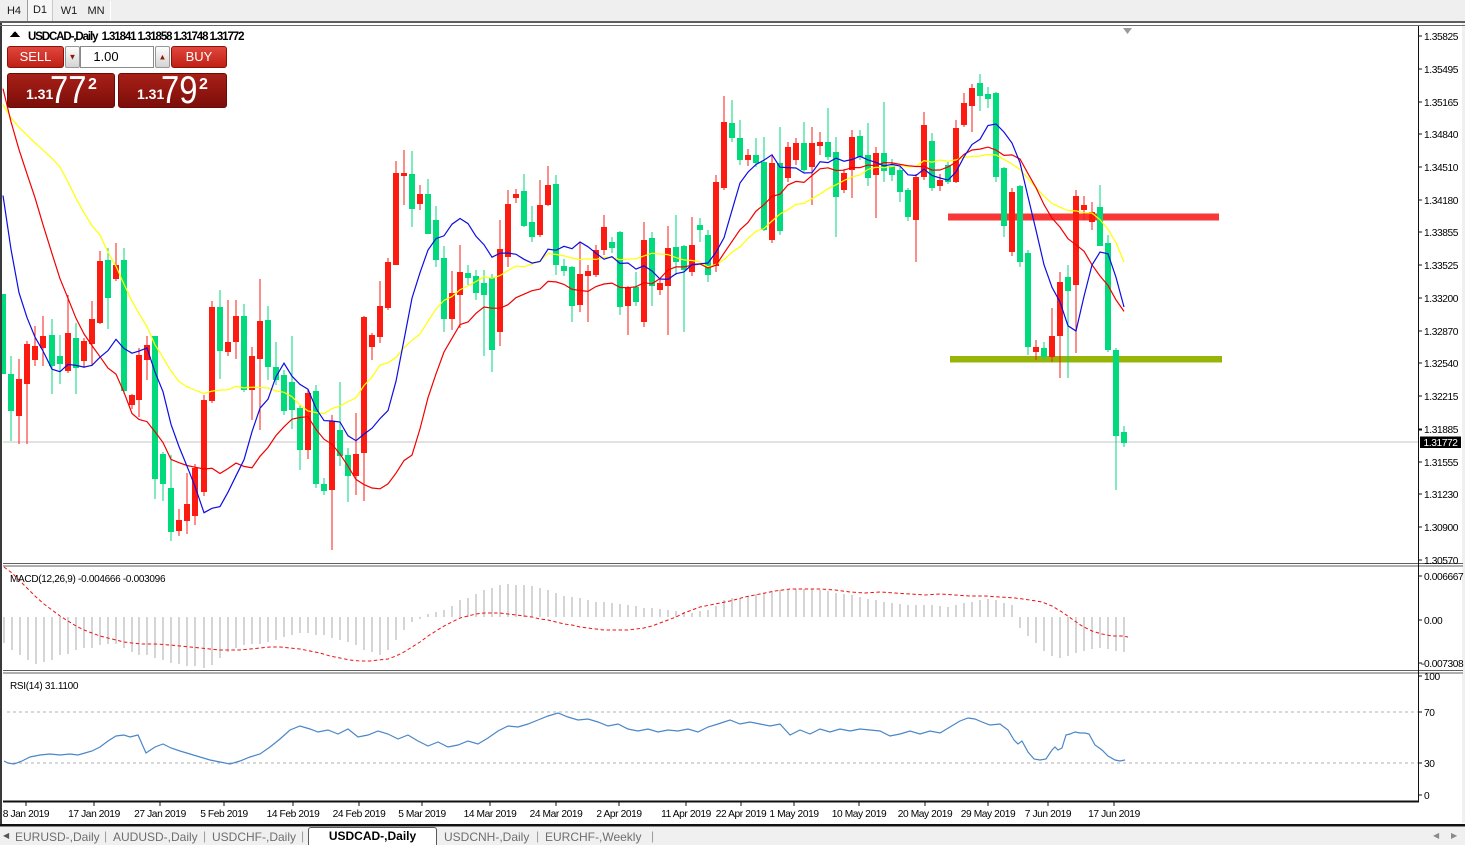 The height and width of the screenshot is (845, 1465). I want to click on svg-text: 100, so click(1432, 677).